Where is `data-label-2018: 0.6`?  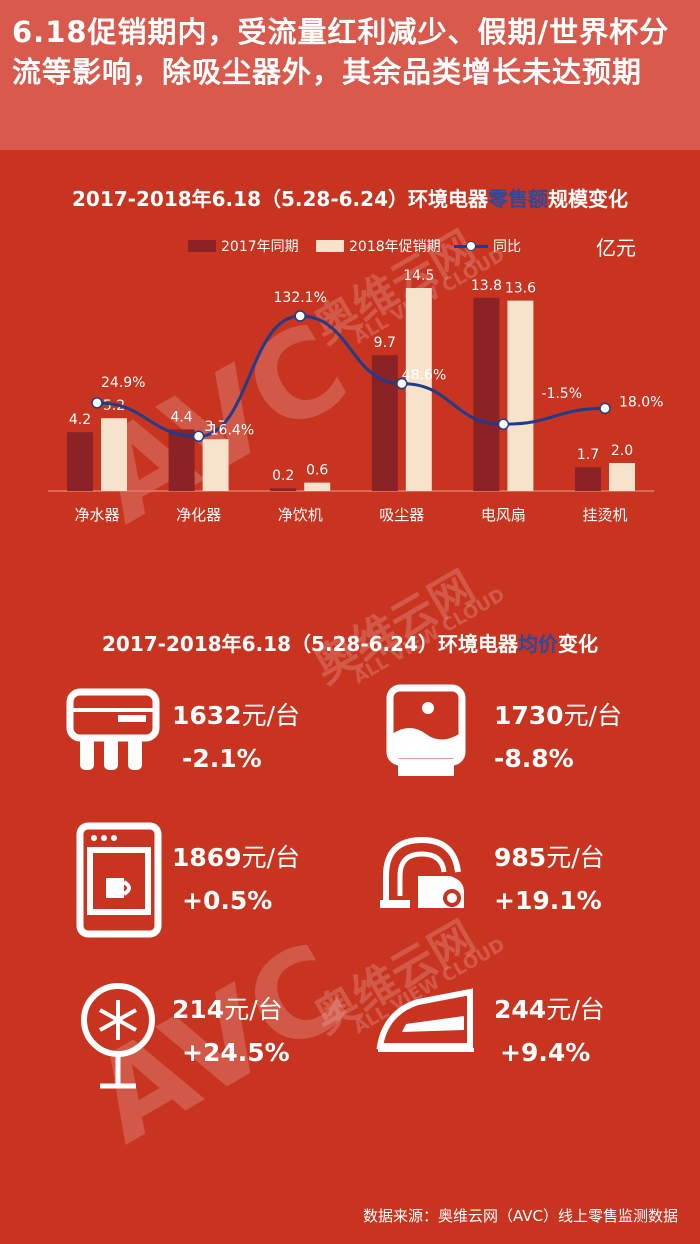
data-label-2018: 0.6 is located at coordinates (317, 471).